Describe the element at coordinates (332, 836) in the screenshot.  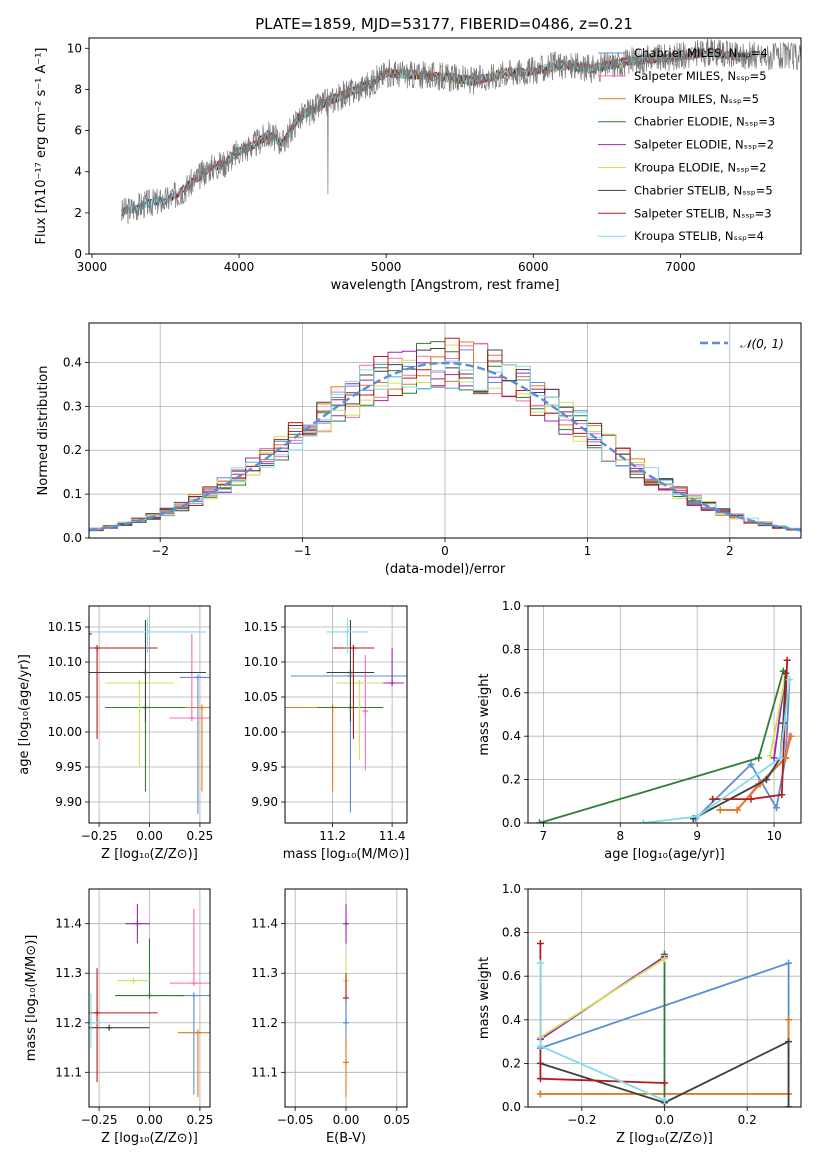
I see `x-tick-label: 11.2` at that location.